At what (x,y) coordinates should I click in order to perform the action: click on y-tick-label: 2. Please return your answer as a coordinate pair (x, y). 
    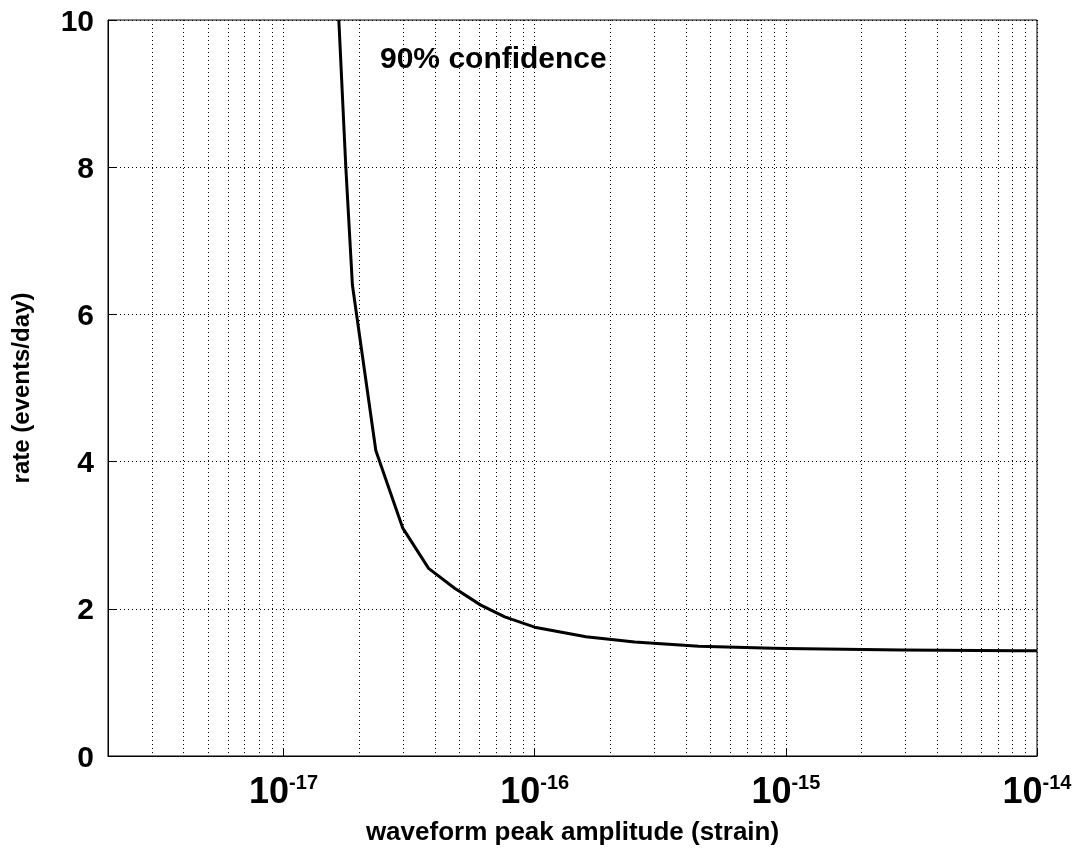
    Looking at the image, I should click on (85, 609).